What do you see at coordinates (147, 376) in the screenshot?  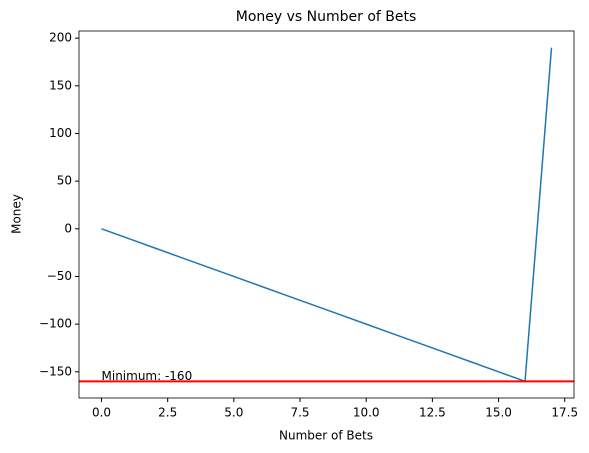 I see `annotation: Minimum: -160` at bounding box center [147, 376].